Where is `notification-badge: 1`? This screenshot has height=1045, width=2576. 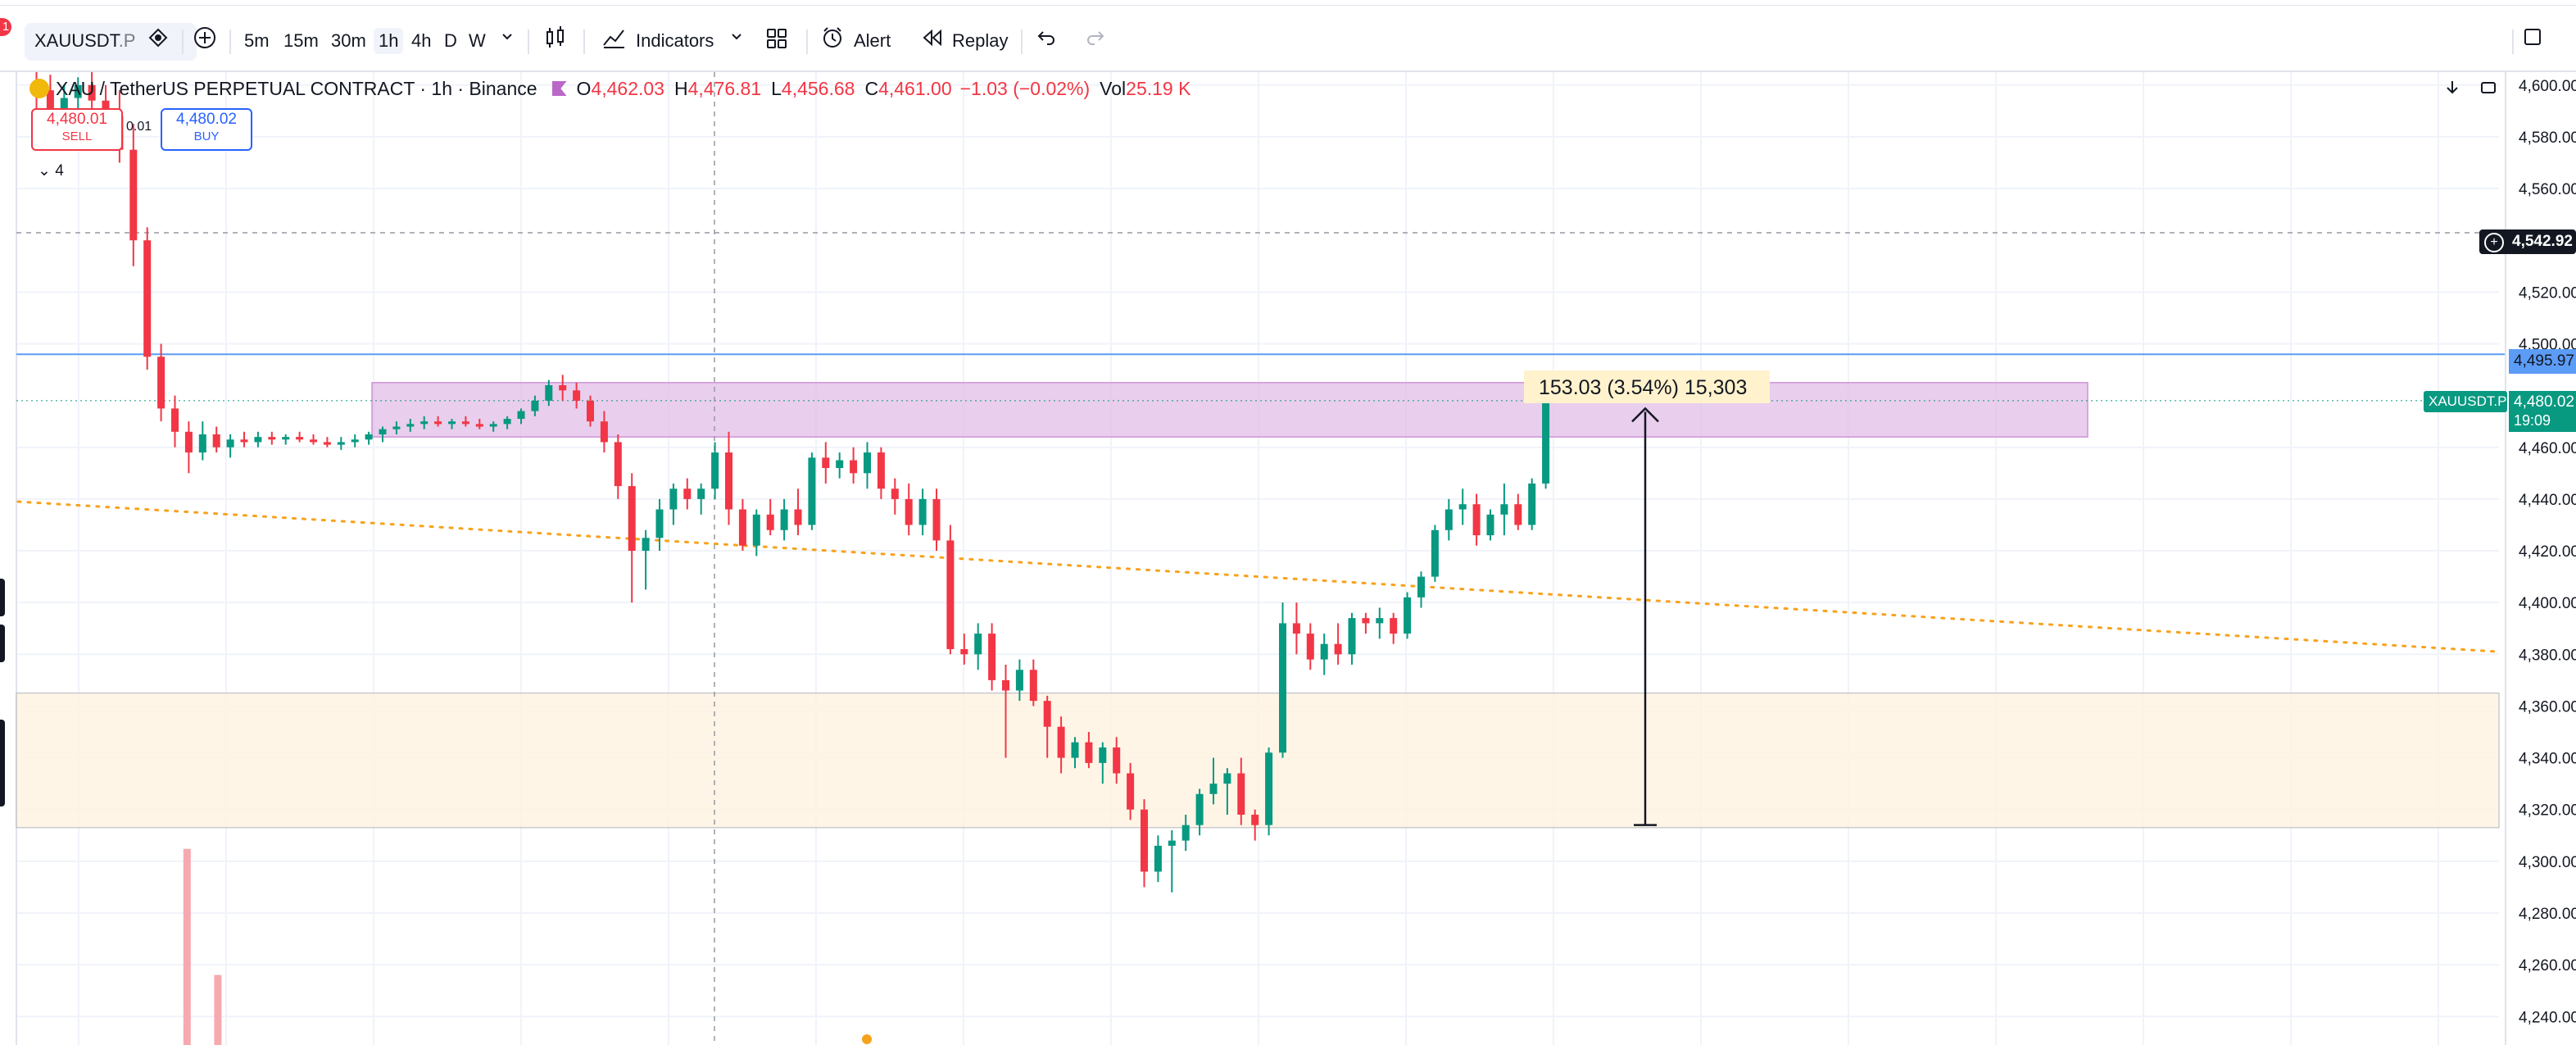
notification-badge: 1 is located at coordinates (6, 27).